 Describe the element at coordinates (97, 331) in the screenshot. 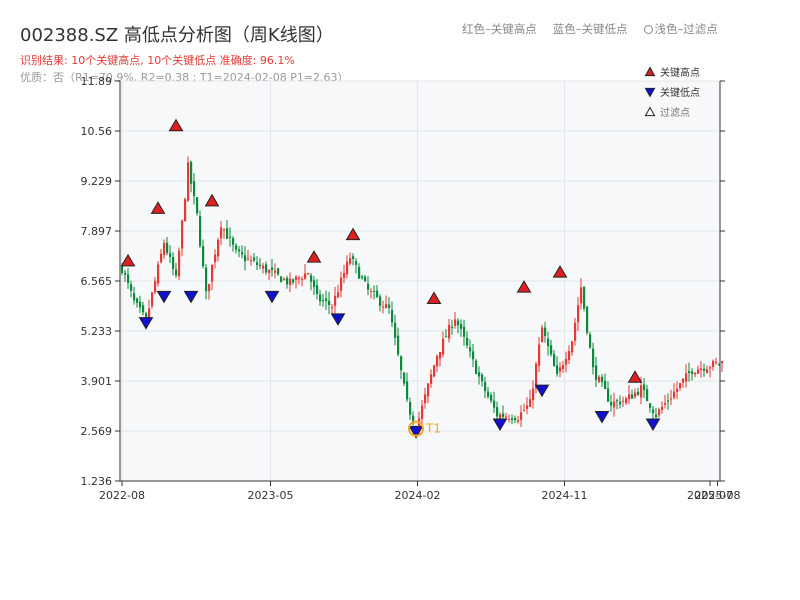

I see `y-tick-label: 5.233` at that location.